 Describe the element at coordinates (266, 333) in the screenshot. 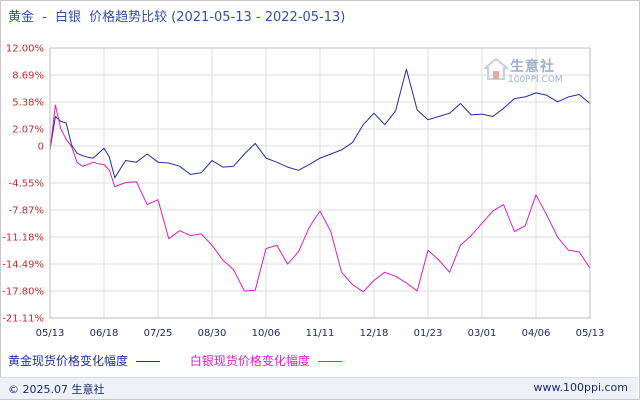

I see `x-tick-label: 10/06` at that location.